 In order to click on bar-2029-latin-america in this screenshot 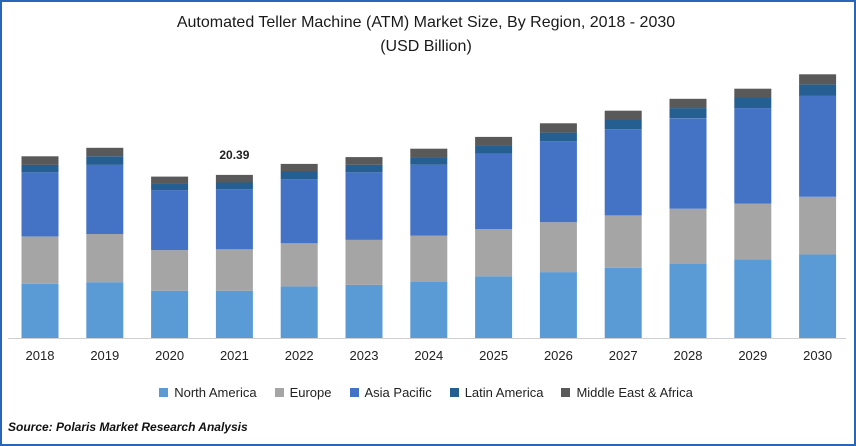, I will do `click(753, 103)`.